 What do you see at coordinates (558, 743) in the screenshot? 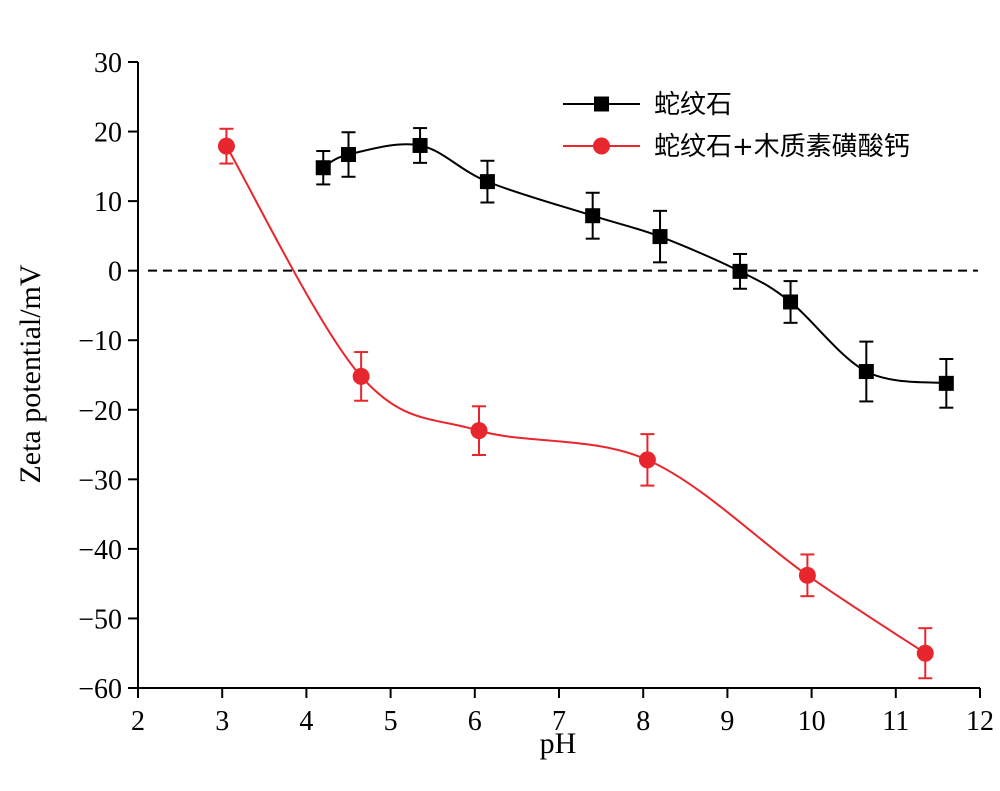
I see `x-axis-title: pH` at bounding box center [558, 743].